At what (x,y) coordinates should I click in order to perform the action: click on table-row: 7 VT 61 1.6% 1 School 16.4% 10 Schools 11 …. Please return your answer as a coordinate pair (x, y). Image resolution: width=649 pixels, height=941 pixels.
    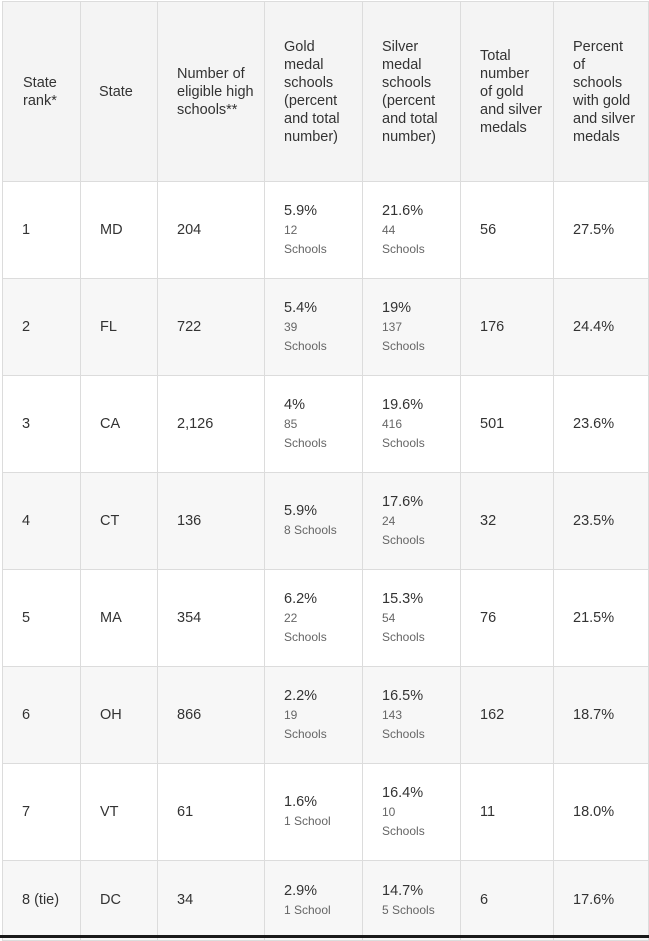
    Looking at the image, I should click on (325, 812).